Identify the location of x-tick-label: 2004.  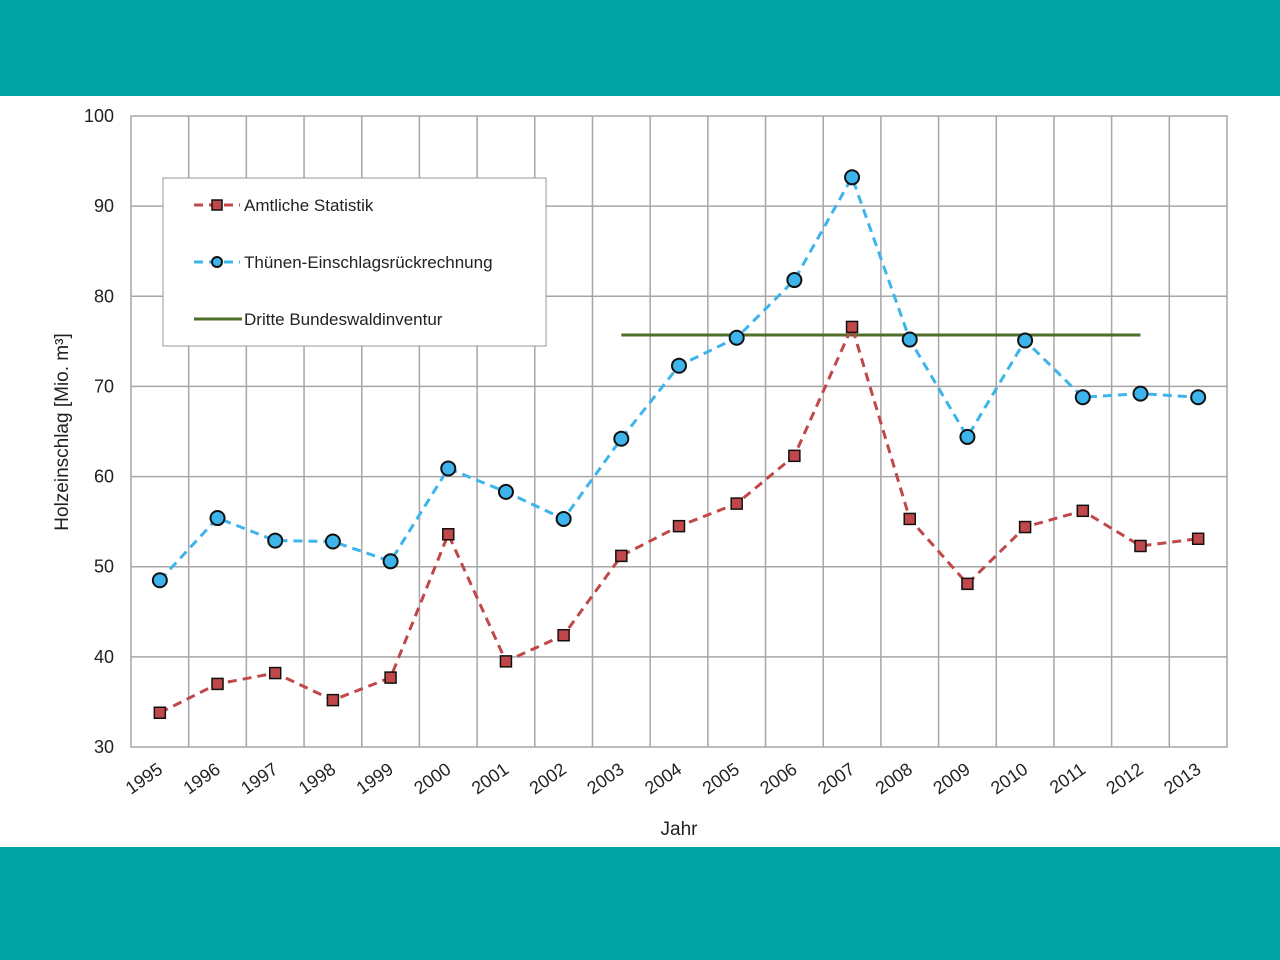
(663, 778).